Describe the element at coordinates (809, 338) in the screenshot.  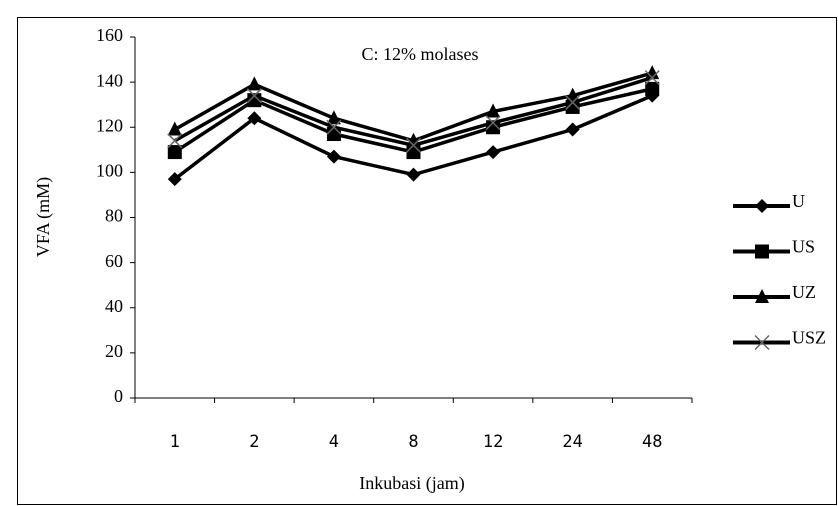
I see `legend-label: USZ` at that location.